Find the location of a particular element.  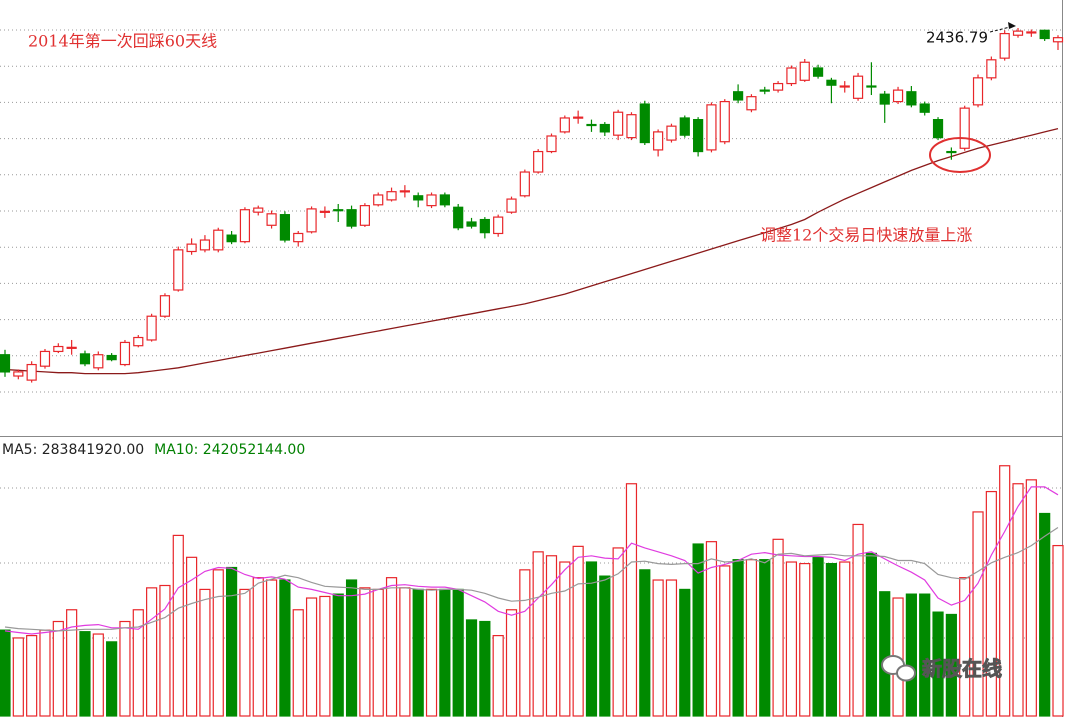

ma-legend: MA5: 283841920.00 is located at coordinates (73, 450).